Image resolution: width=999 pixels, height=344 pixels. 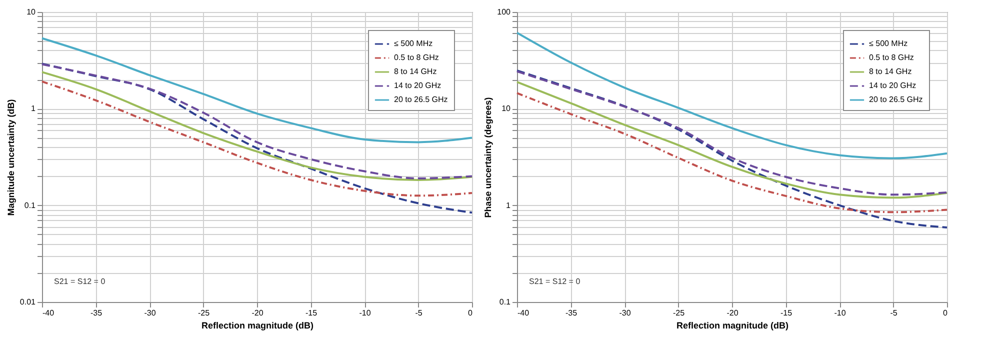 I want to click on y-tick-label: 100, so click(x=504, y=12).